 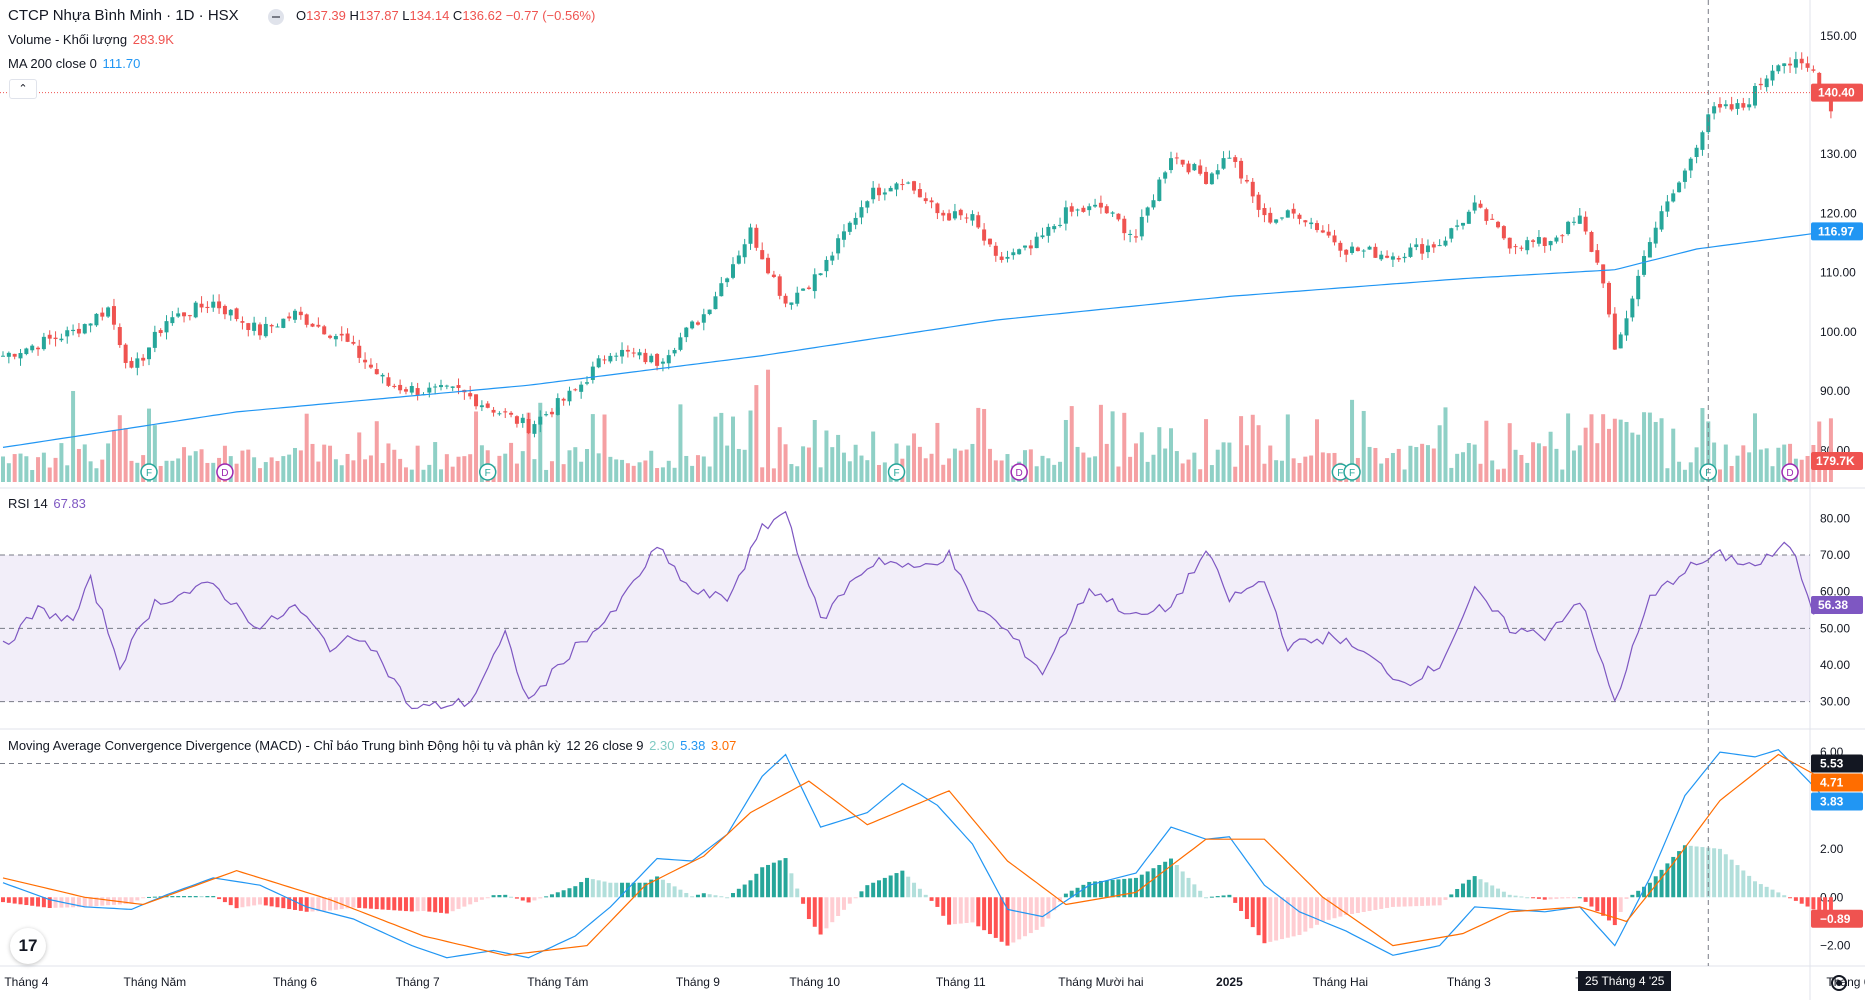 What do you see at coordinates (1835, 628) in the screenshot?
I see `rsi-tick-label: 50.00` at bounding box center [1835, 628].